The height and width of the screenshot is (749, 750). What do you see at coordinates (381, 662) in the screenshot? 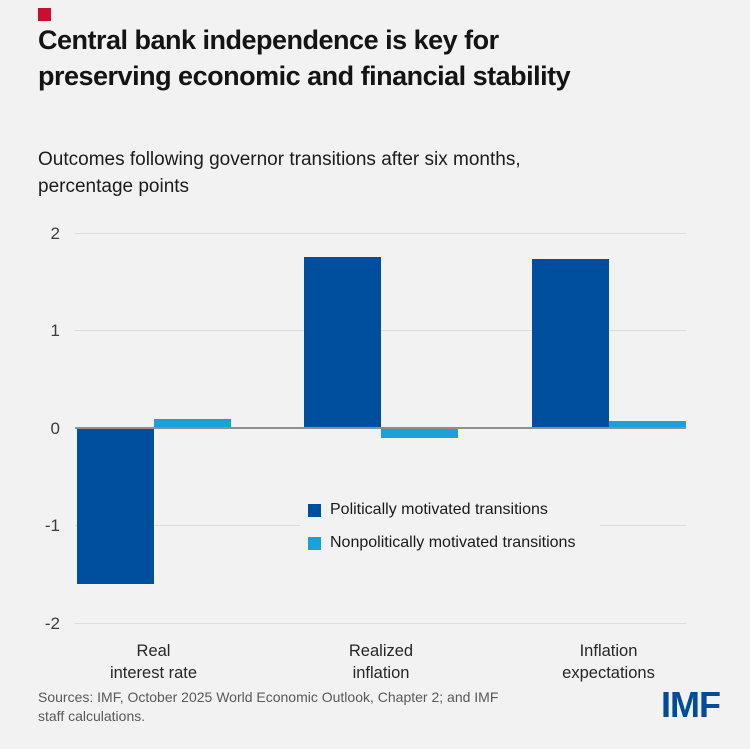
I see `x-category-label: Realized inflation` at bounding box center [381, 662].